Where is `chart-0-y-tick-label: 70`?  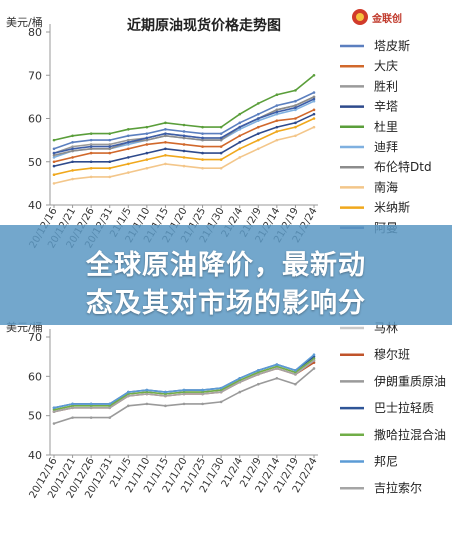
chart-0-y-tick-label: 70 is located at coordinates (35, 75).